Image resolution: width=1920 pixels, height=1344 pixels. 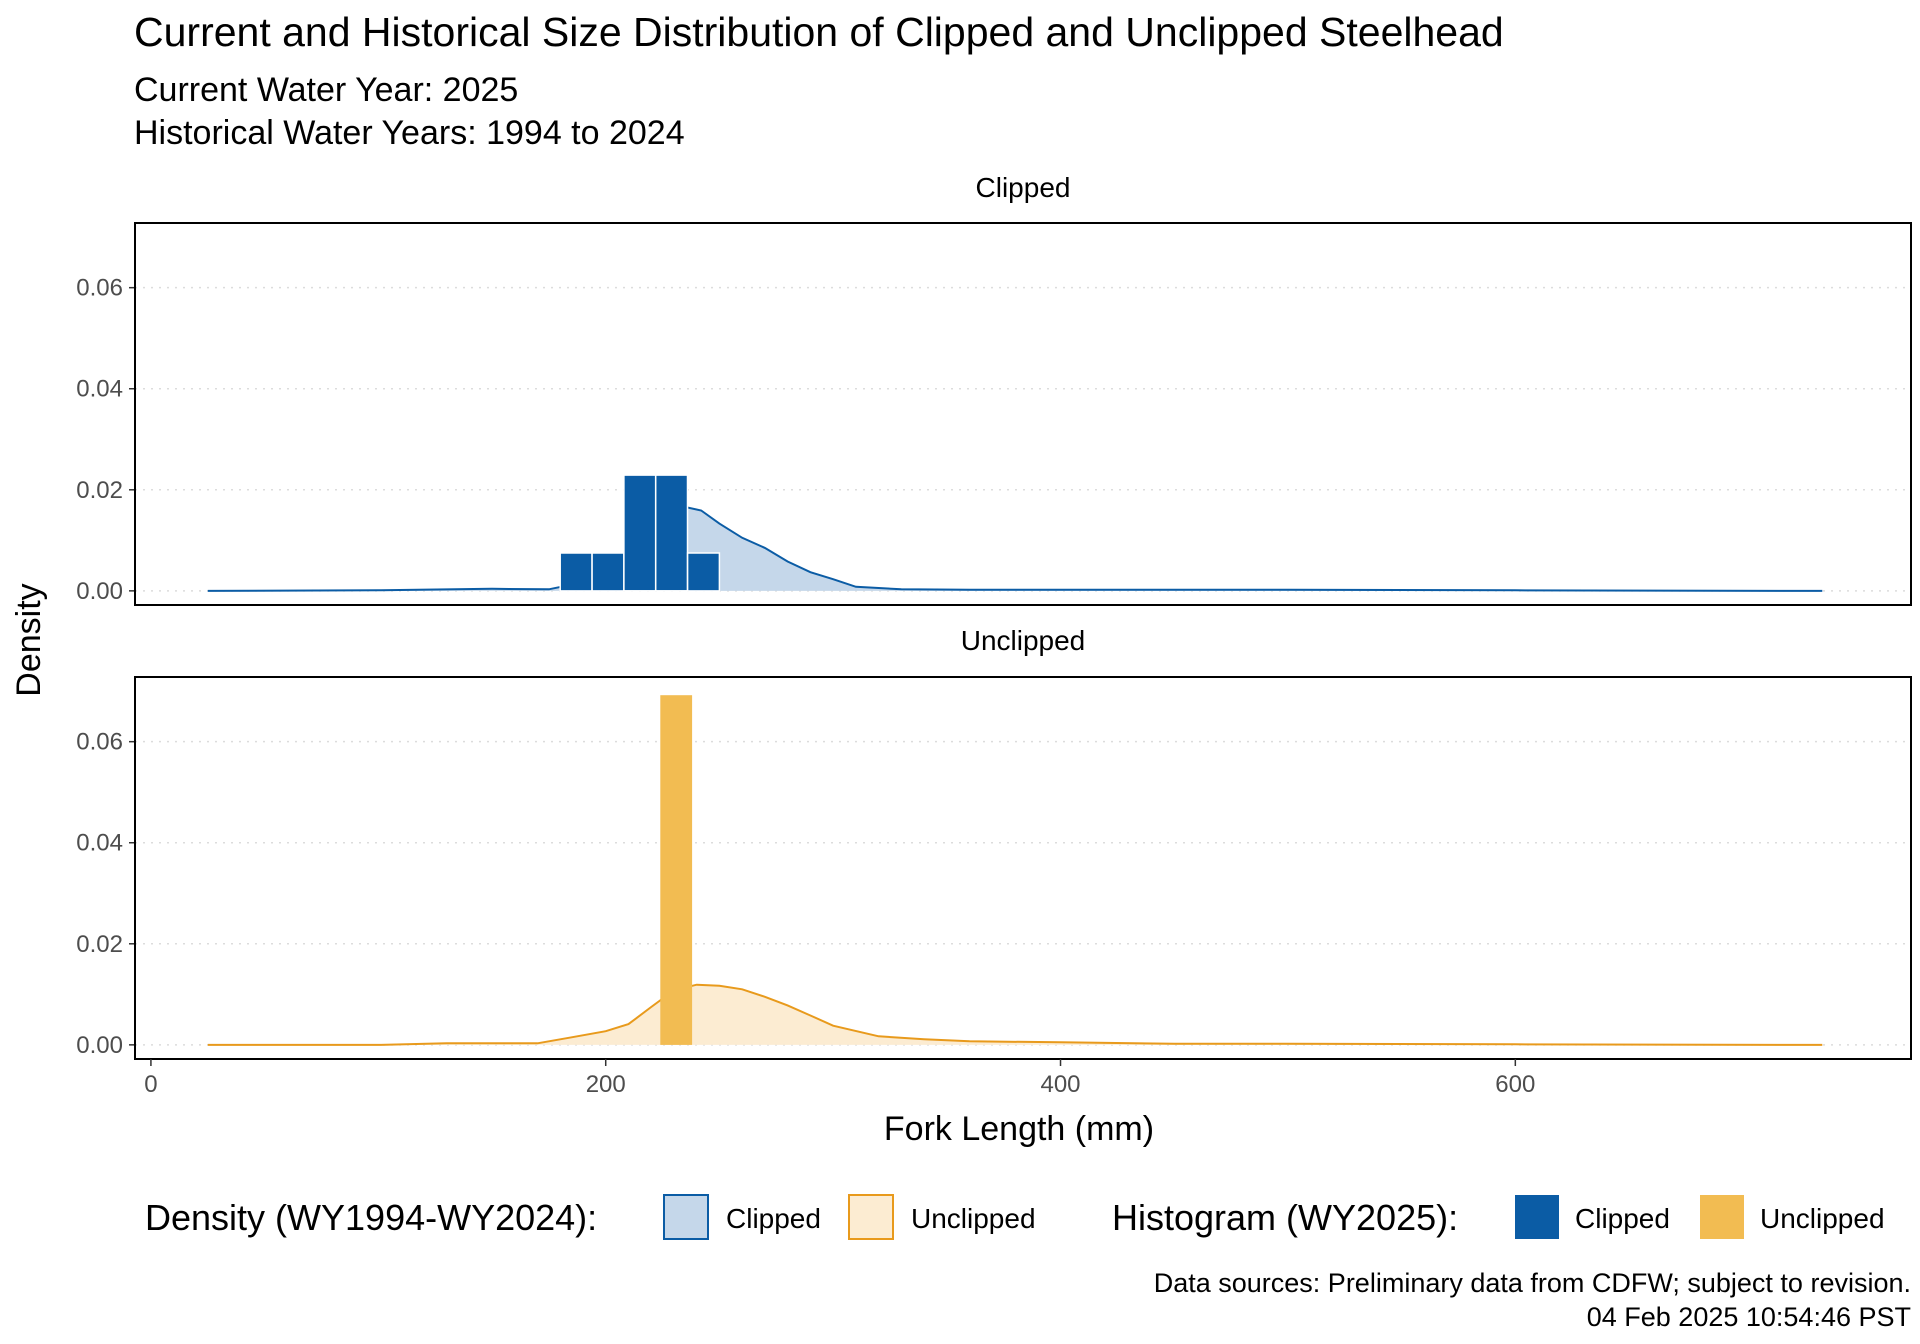 What do you see at coordinates (99, 591) in the screenshot?
I see `y-tick-label-clipped-0: 0.00` at bounding box center [99, 591].